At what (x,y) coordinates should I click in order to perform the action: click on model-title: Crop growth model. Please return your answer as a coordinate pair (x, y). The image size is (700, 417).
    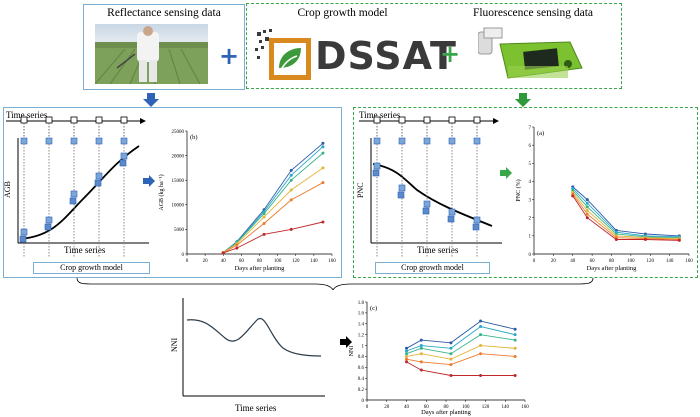
    Looking at the image, I should click on (342, 13).